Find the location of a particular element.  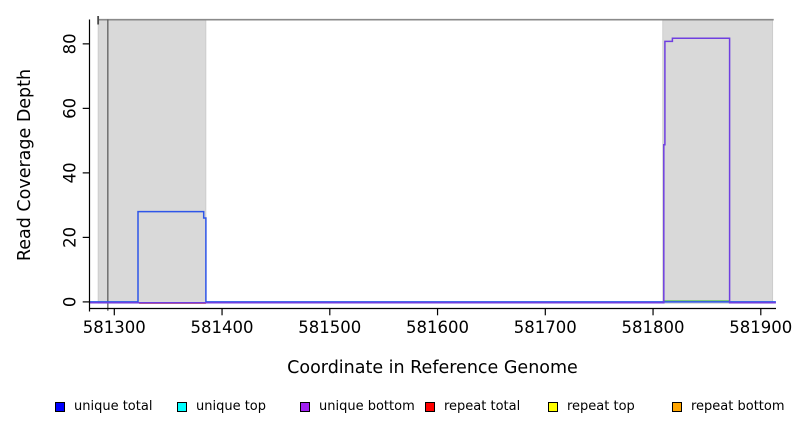

x-tick-label: 581900 is located at coordinates (760, 327).